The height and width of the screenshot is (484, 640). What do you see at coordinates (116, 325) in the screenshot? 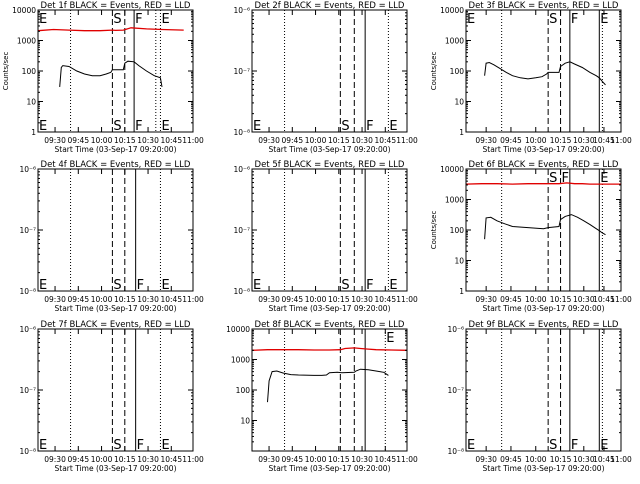
I see `panel-title: Det 7f BLACK = Events, RED = LLD` at bounding box center [116, 325].